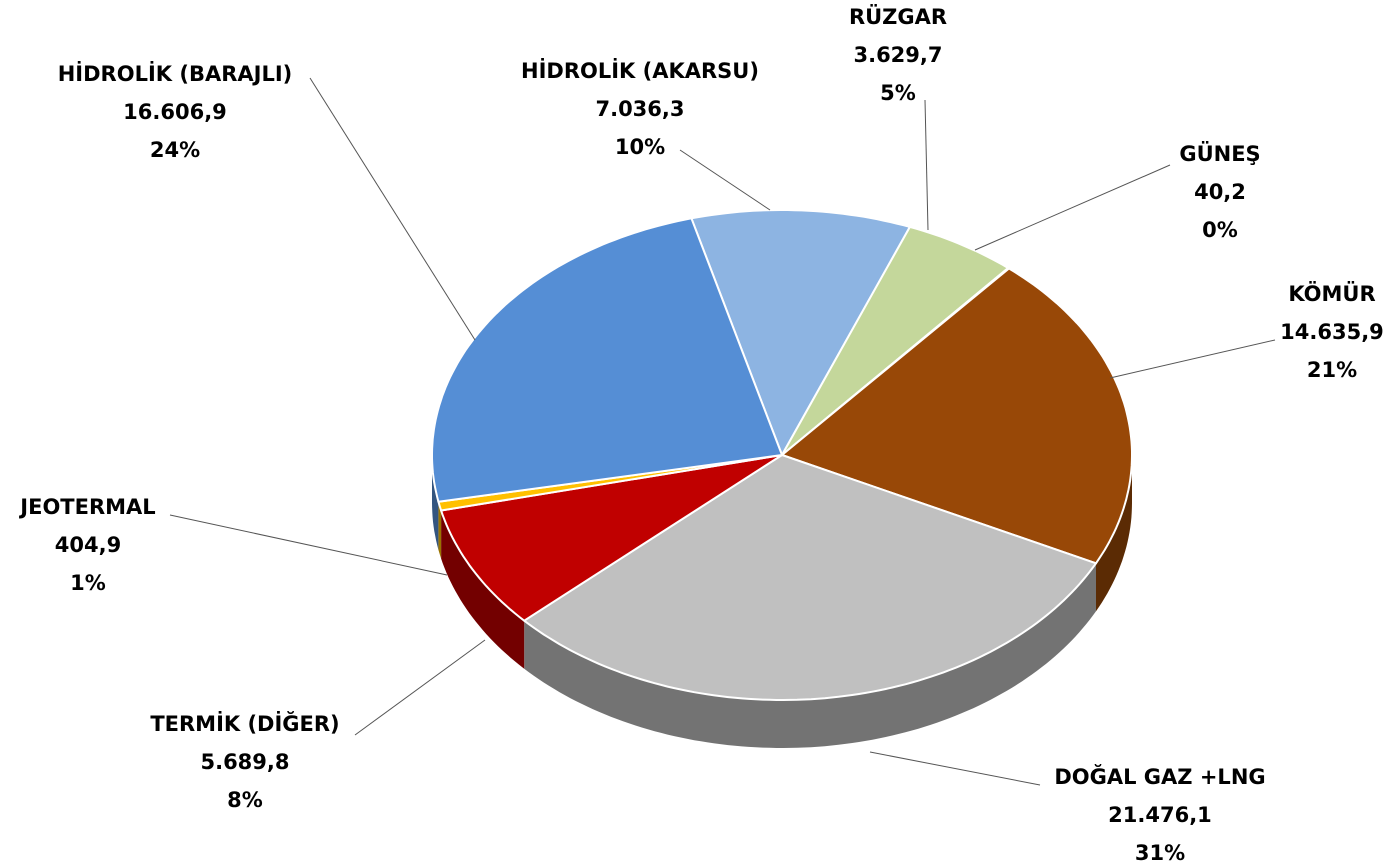 The width and height of the screenshot is (1396, 862). What do you see at coordinates (1160, 815) in the screenshot?
I see `value-label: 21.476,1` at bounding box center [1160, 815].